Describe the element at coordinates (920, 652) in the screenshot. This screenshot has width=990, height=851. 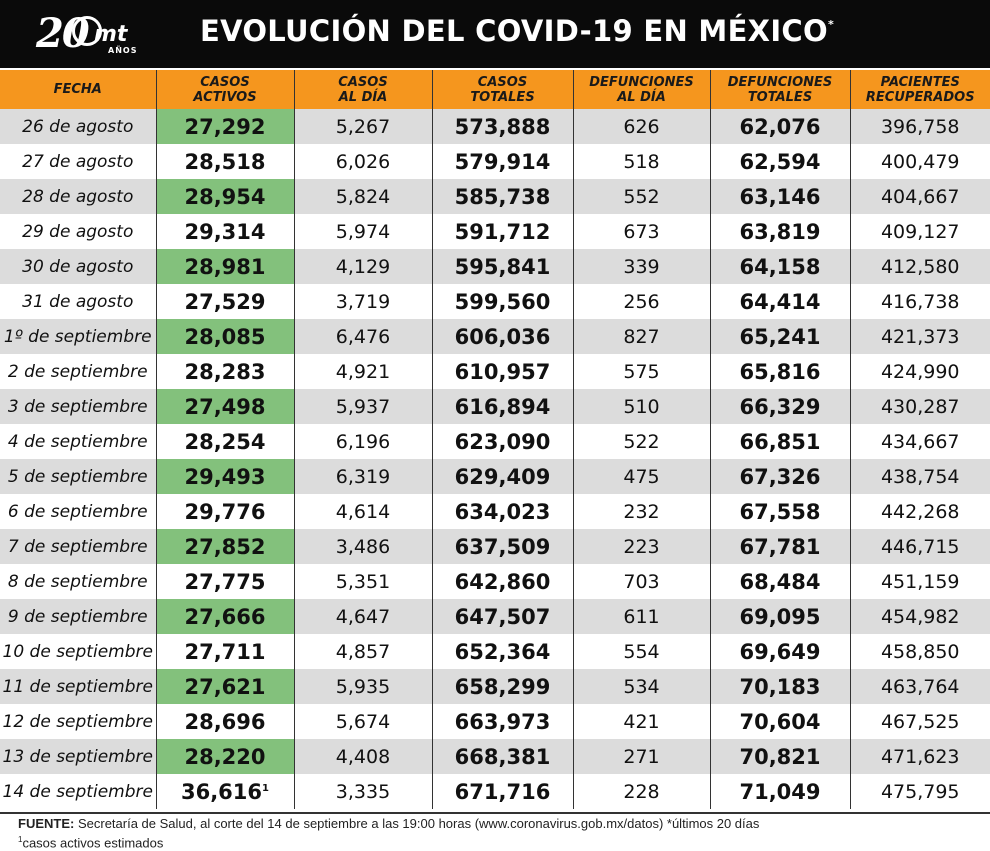
I see `pacientes-recuperados-cell-value: 458,850` at that location.